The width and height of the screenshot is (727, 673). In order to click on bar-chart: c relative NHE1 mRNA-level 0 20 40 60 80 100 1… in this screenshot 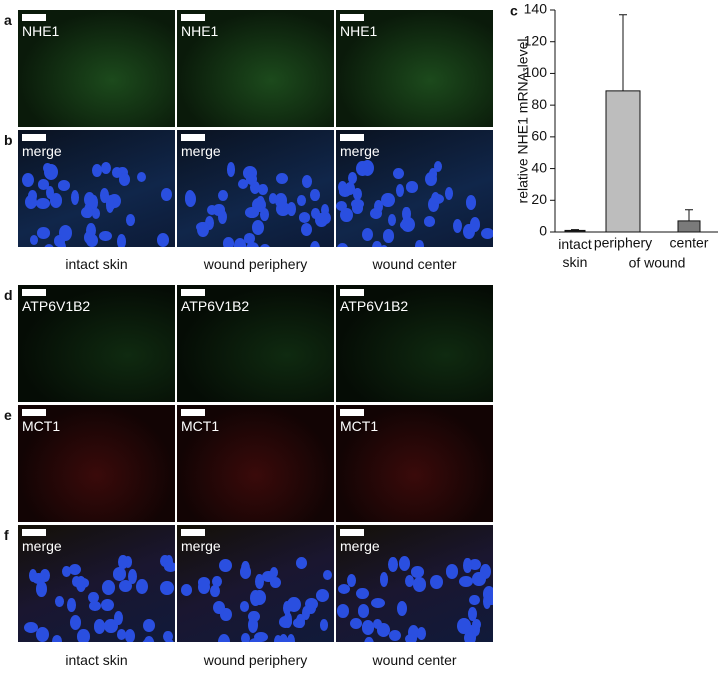, I will do `click(614, 136)`.